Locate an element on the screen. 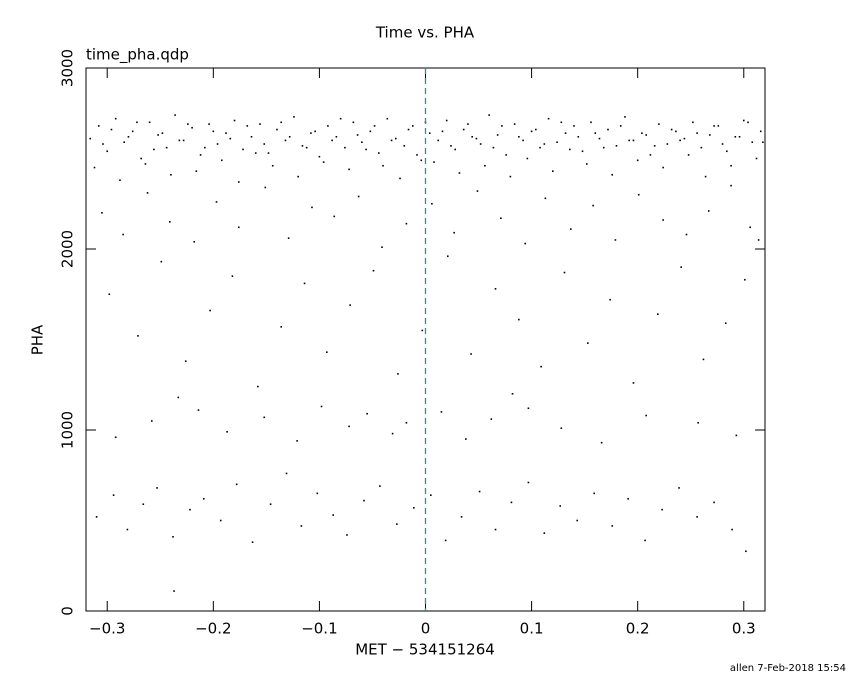  x-tick-label: 0 is located at coordinates (426, 629).